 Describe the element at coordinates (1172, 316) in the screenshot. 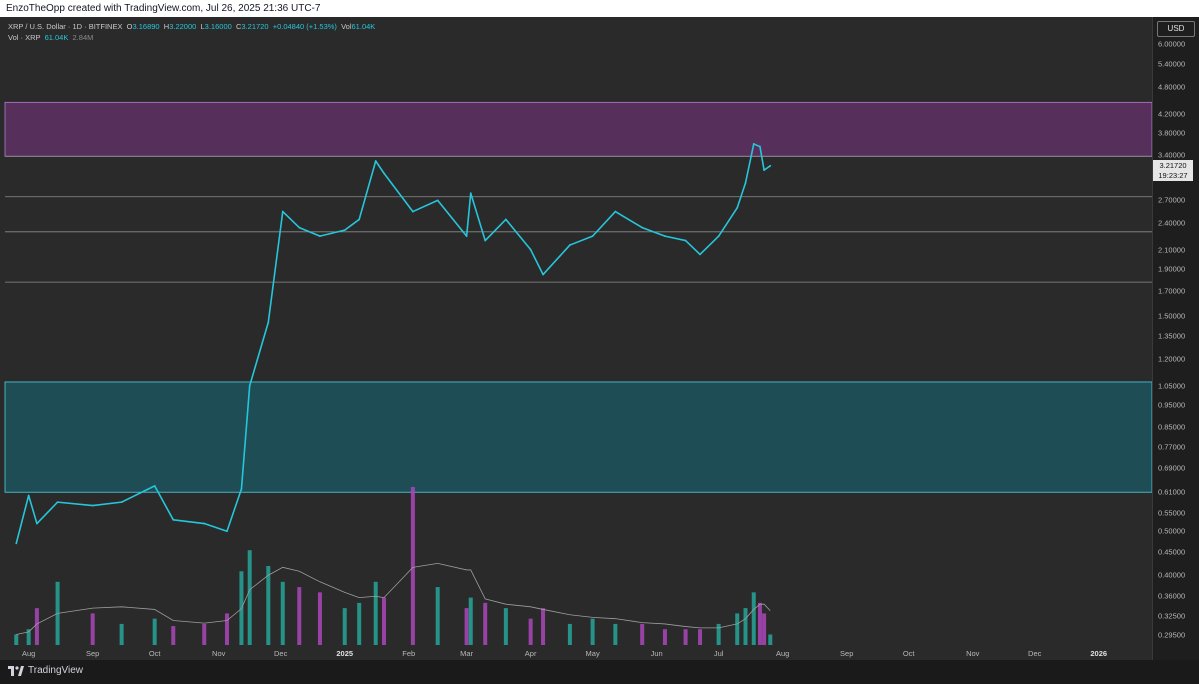

I see `price-tick: 1.50000` at that location.